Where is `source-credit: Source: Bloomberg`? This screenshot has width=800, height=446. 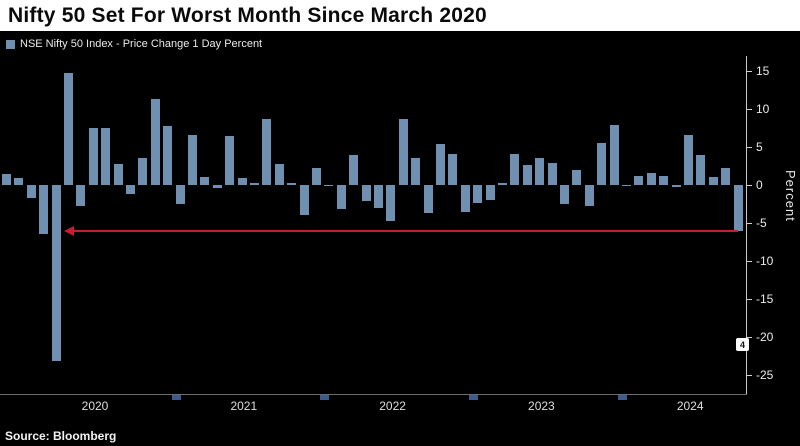 source-credit: Source: Bloomberg is located at coordinates (61, 436).